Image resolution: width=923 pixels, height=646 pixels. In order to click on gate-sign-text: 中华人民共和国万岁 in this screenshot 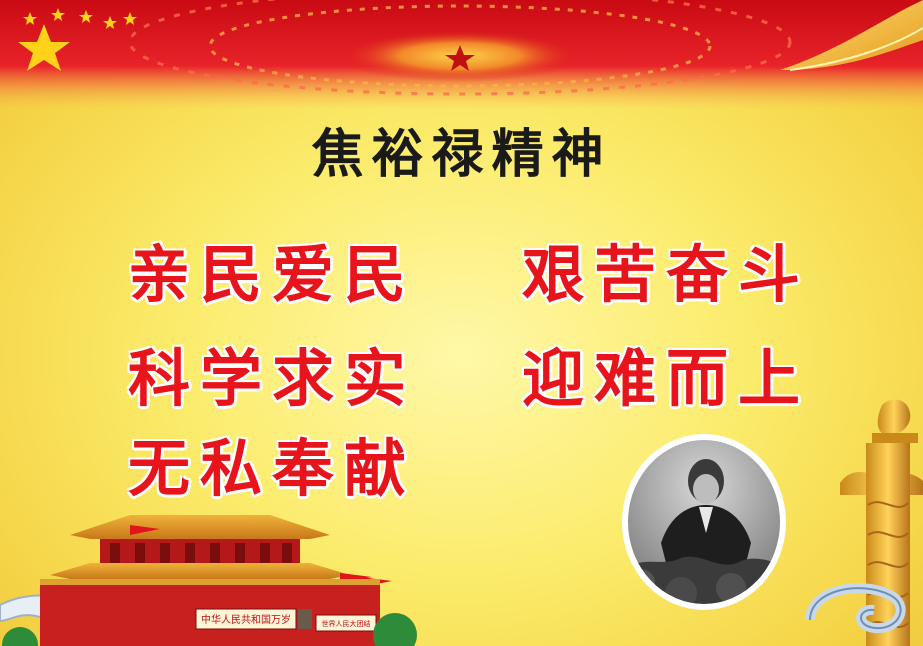, I will do `click(246, 619)`.